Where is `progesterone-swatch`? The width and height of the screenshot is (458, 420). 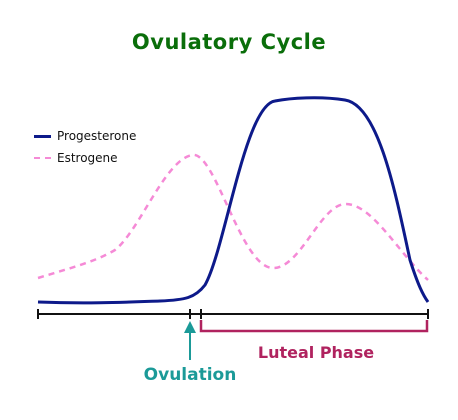 progesterone-swatch is located at coordinates (42, 136).